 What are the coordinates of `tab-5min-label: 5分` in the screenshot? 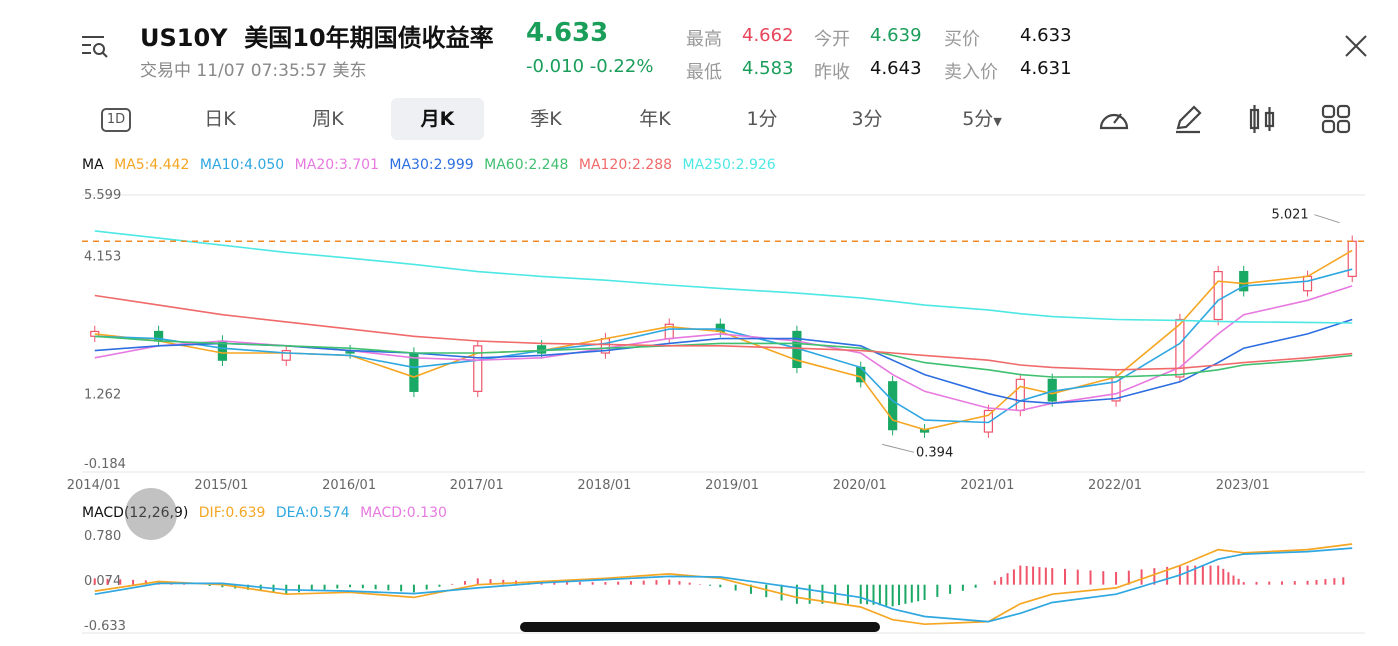 It's located at (978, 119).